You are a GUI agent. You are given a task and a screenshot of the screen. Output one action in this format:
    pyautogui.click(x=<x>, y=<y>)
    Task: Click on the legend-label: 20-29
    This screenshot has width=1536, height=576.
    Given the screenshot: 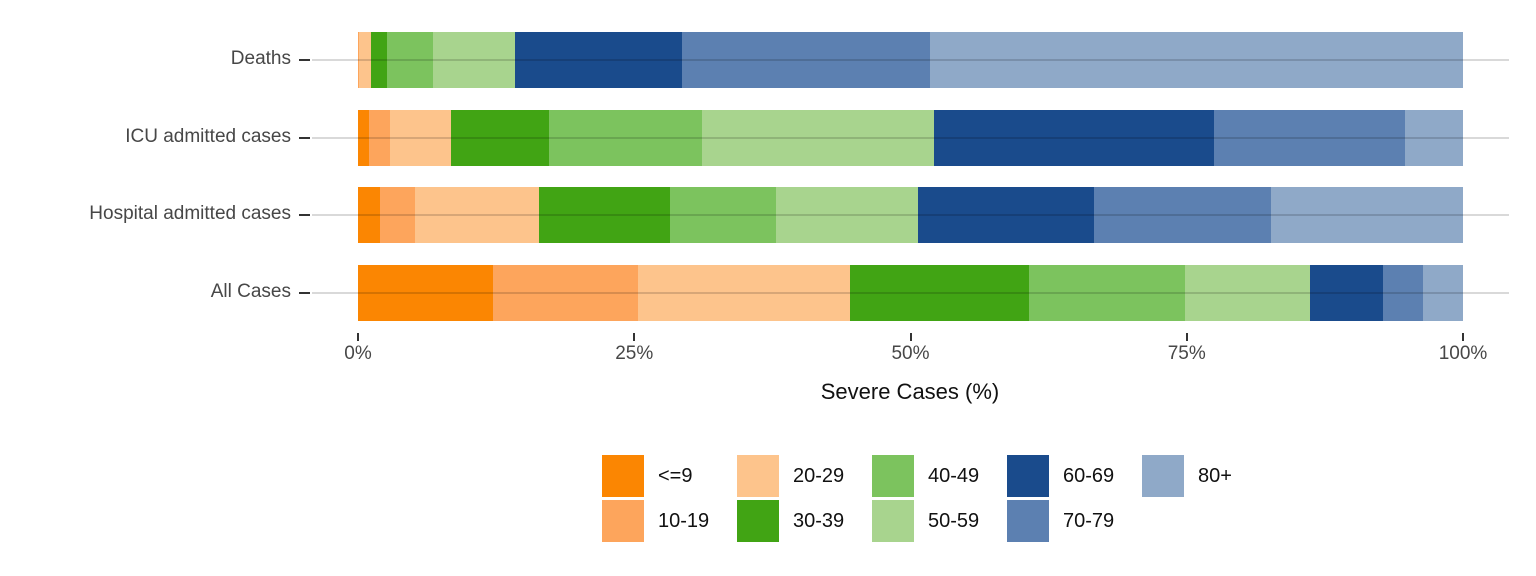 What is the action you would take?
    pyautogui.click(x=819, y=476)
    